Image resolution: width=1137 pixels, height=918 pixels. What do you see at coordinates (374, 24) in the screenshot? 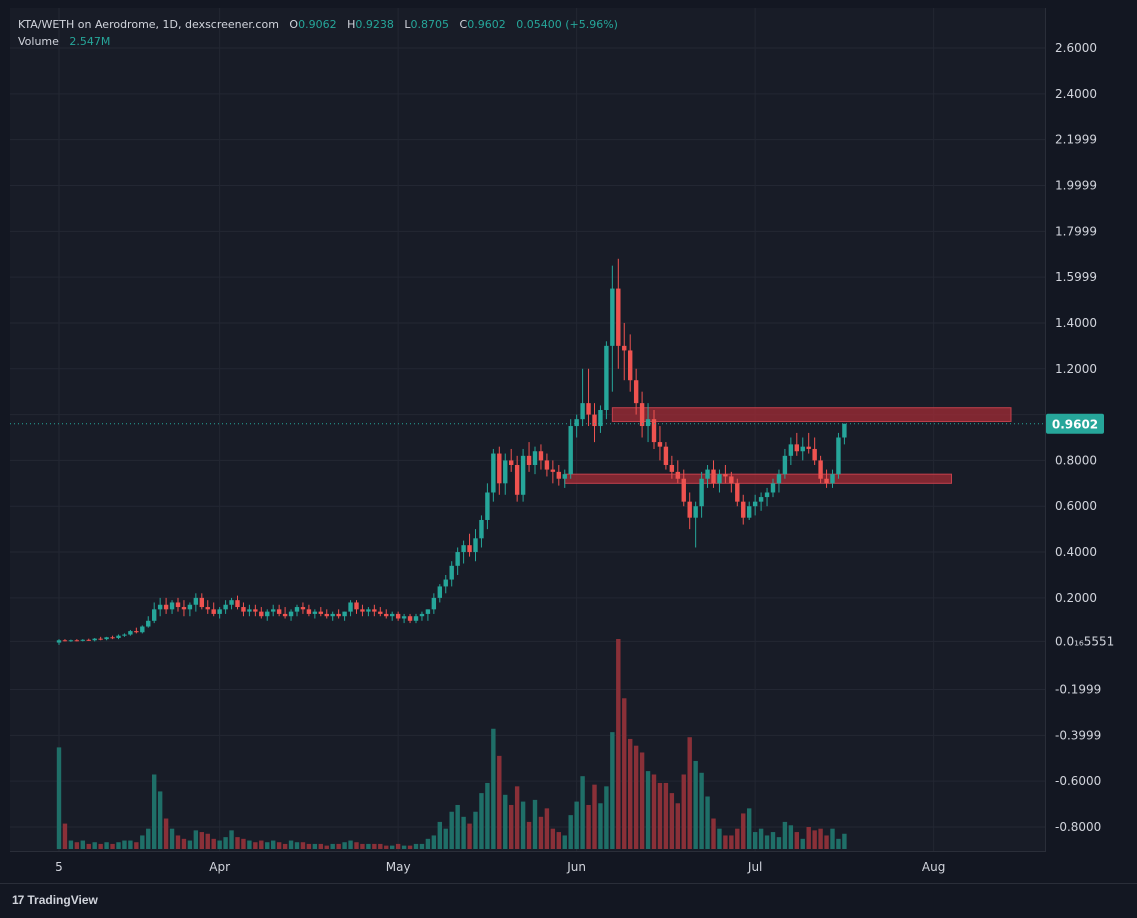
I see `high-value: 0.9238` at bounding box center [374, 24].